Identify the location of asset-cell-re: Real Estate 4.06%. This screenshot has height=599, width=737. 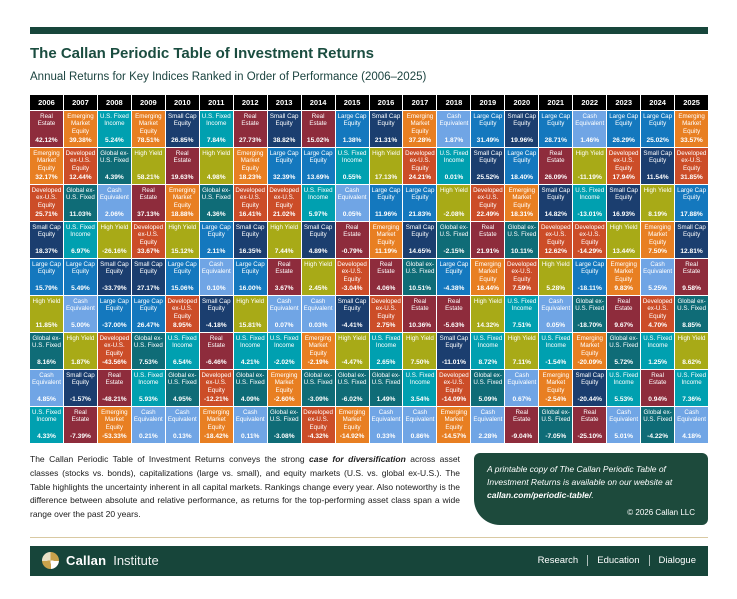
(386, 277).